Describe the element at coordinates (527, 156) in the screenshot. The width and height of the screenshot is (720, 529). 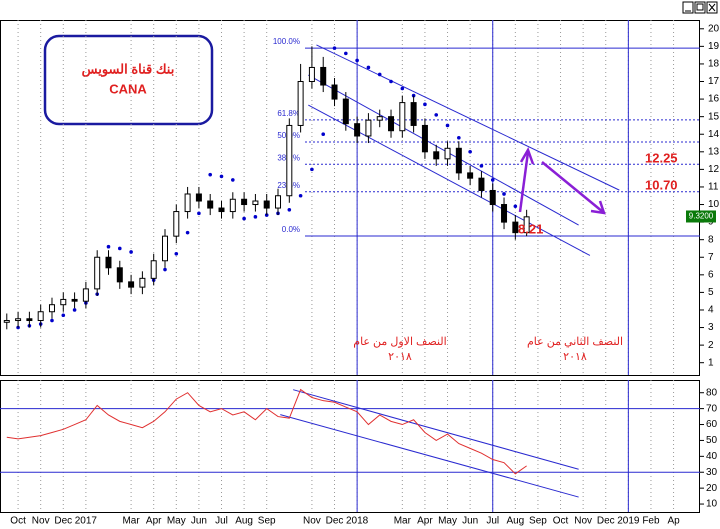
I see `arrow-up-head` at that location.